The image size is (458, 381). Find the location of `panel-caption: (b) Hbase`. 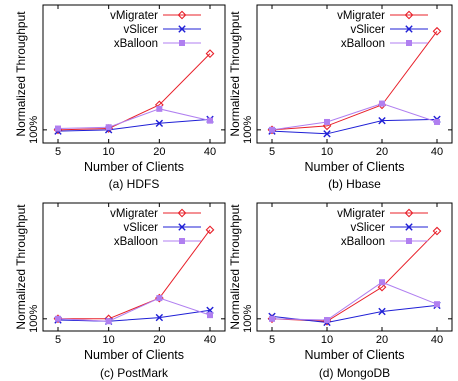

panel-caption: (b) Hbase is located at coordinates (354, 184).